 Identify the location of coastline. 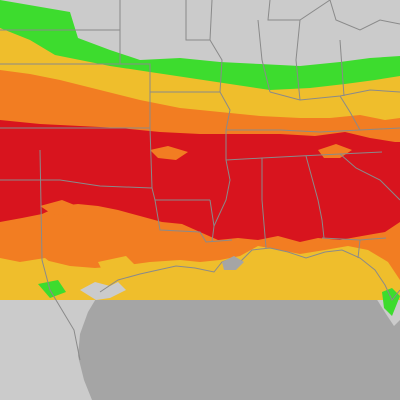
(249, 274).